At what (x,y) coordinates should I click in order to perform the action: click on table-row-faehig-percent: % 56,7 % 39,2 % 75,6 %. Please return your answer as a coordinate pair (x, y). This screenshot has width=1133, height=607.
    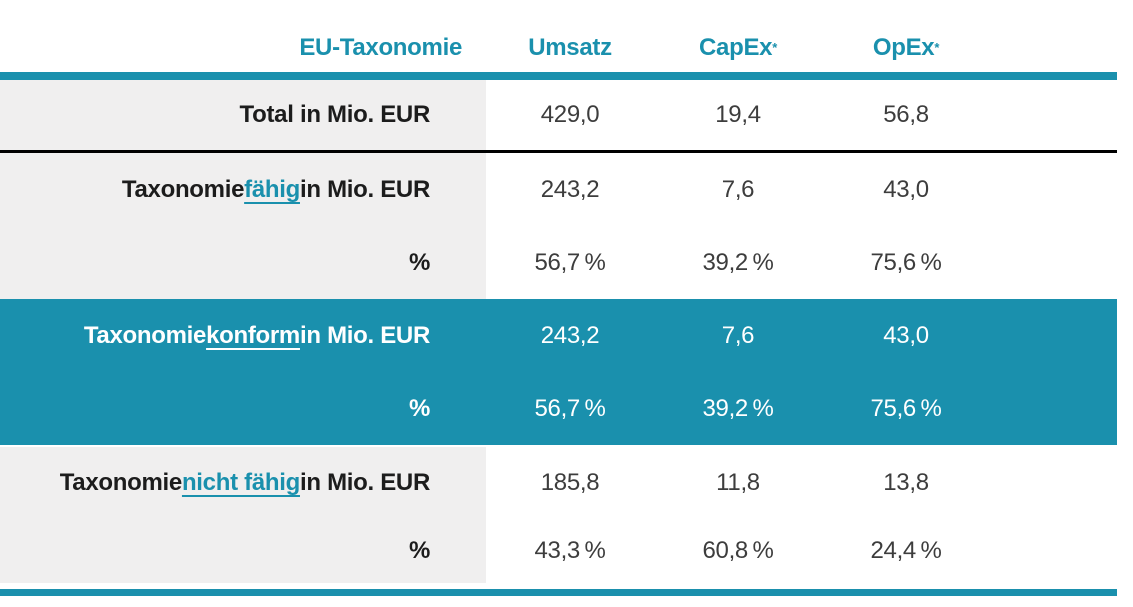
    Looking at the image, I should click on (558, 263).